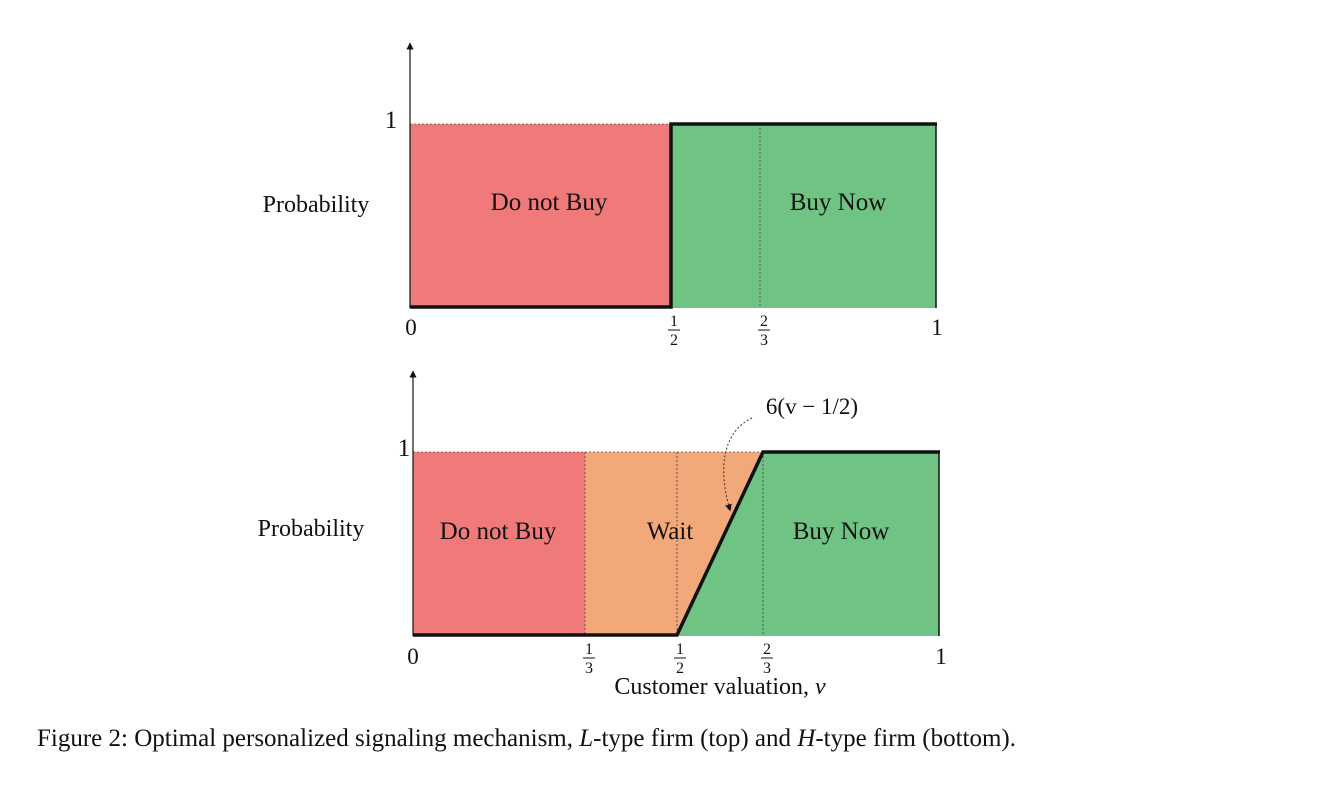 This screenshot has width=1326, height=790. What do you see at coordinates (498, 531) in the screenshot?
I see `bottom-label-do-not-buy: Do not Buy` at bounding box center [498, 531].